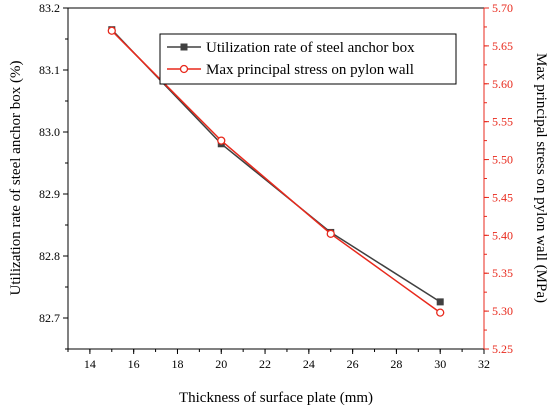 The height and width of the screenshot is (409, 550). Describe the element at coordinates (353, 364) in the screenshot. I see `x-tick-label: 26` at that location.